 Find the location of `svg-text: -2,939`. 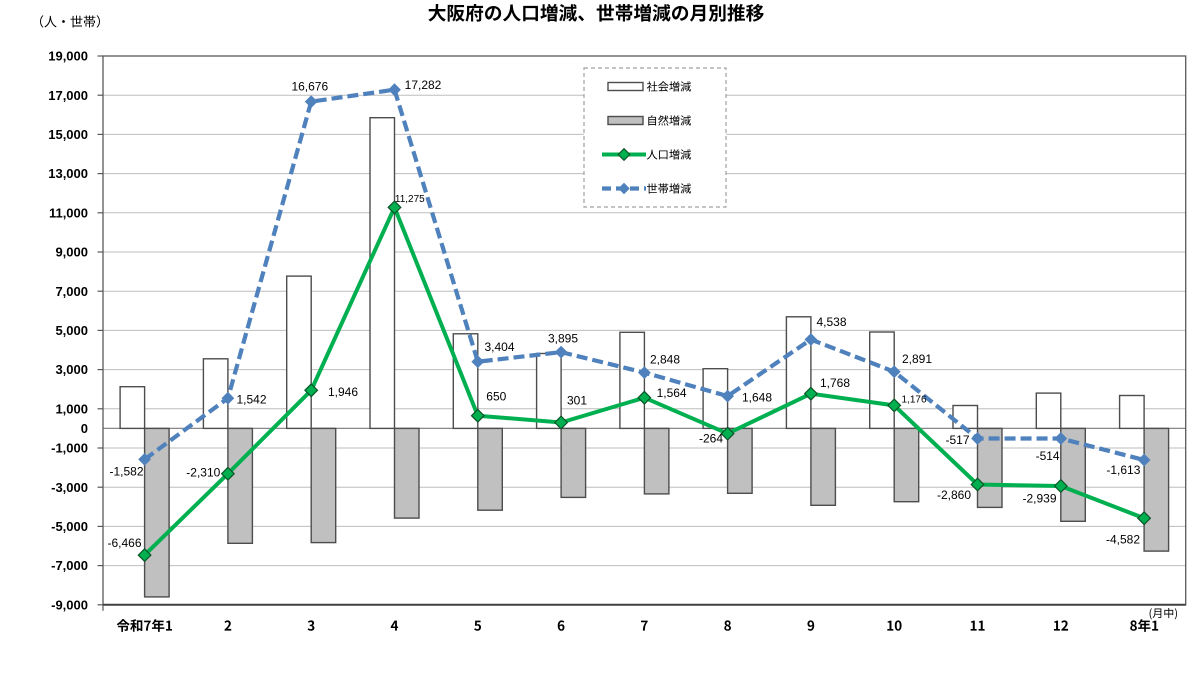

svg-text: -2,939 is located at coordinates (1039, 499).